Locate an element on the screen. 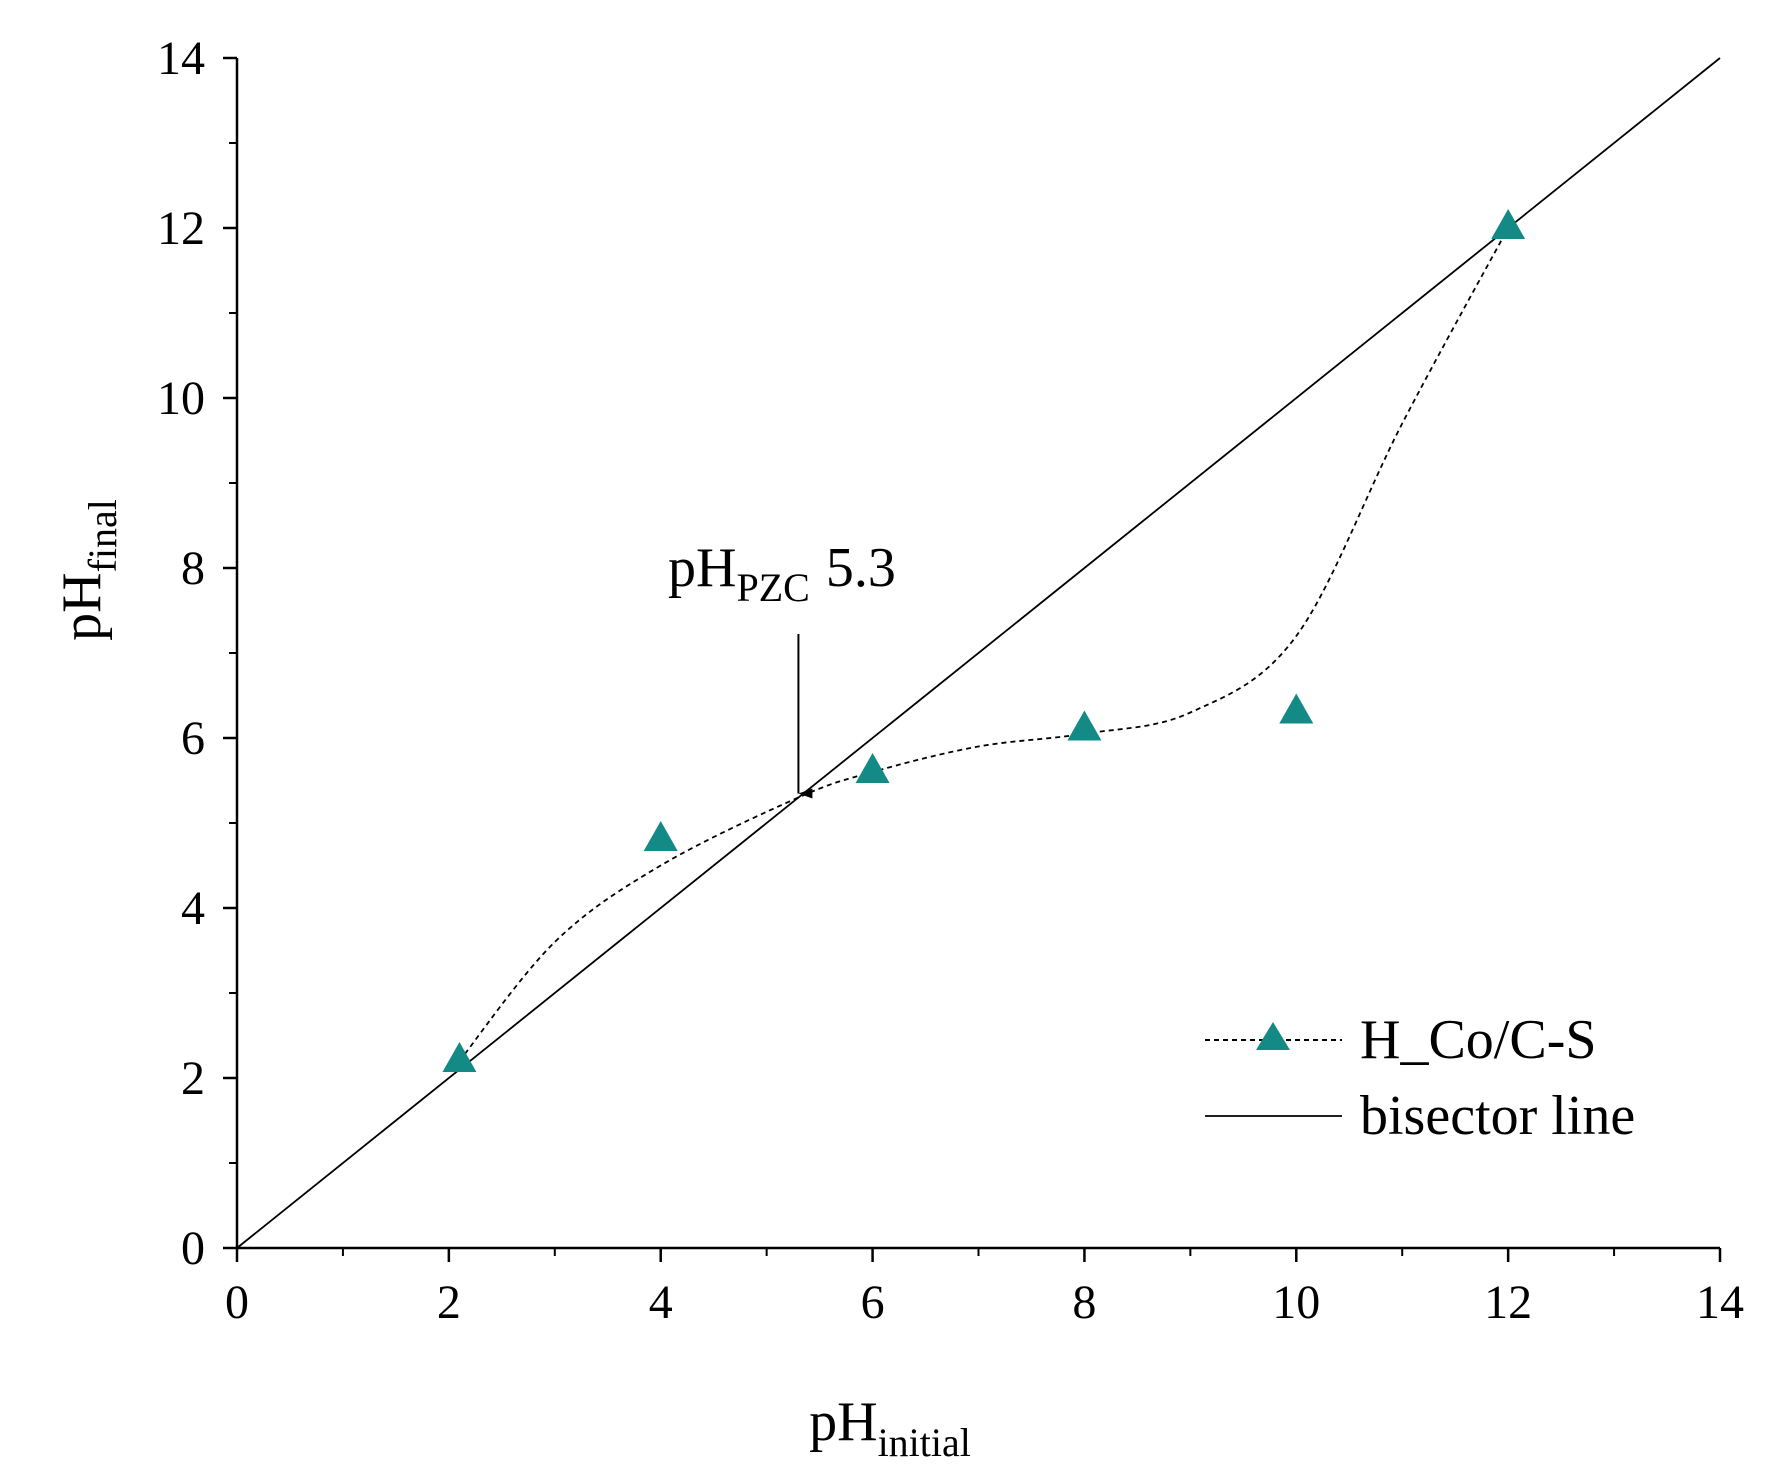  x-tick-label: 10 is located at coordinates (1296, 1302).